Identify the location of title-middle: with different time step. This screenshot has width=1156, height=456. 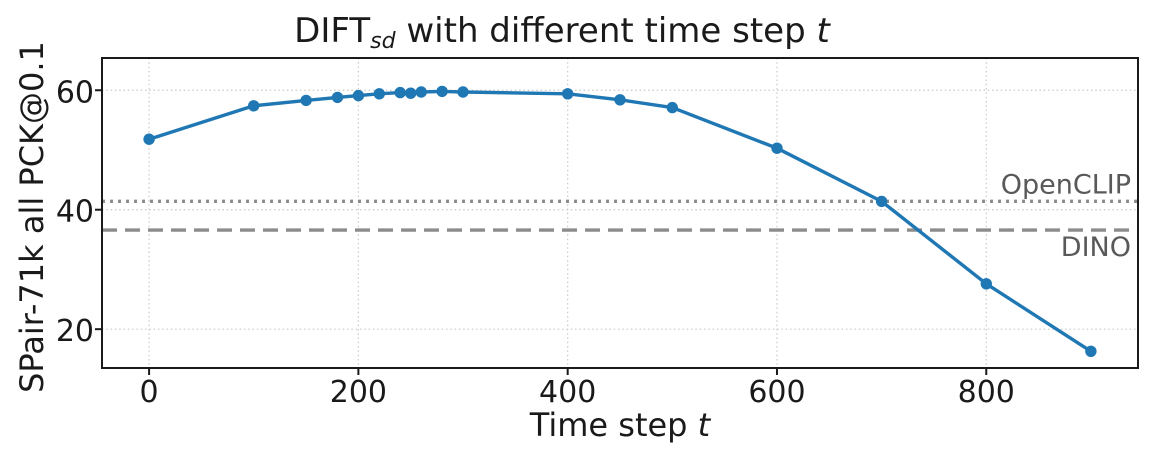
(606, 31).